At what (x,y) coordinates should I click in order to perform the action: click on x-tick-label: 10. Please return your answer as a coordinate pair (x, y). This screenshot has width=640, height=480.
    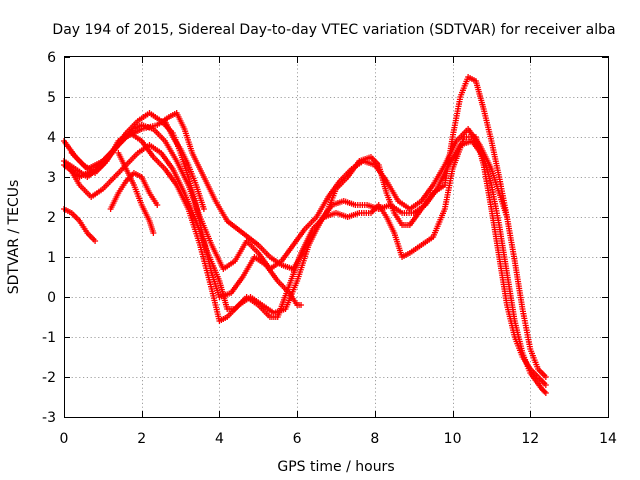
    Looking at the image, I should click on (453, 439).